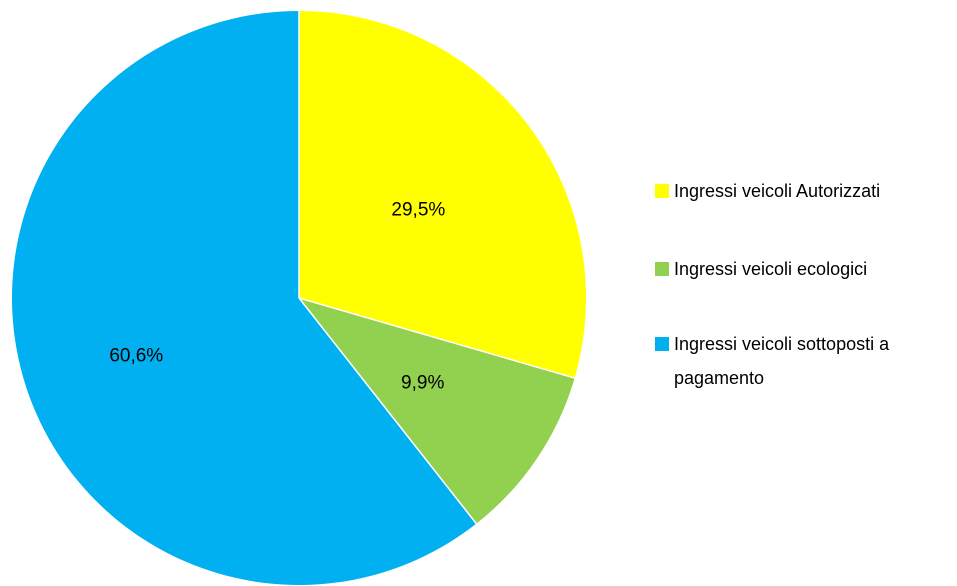  Describe the element at coordinates (719, 378) in the screenshot. I see `legend-label: pagamento` at that location.